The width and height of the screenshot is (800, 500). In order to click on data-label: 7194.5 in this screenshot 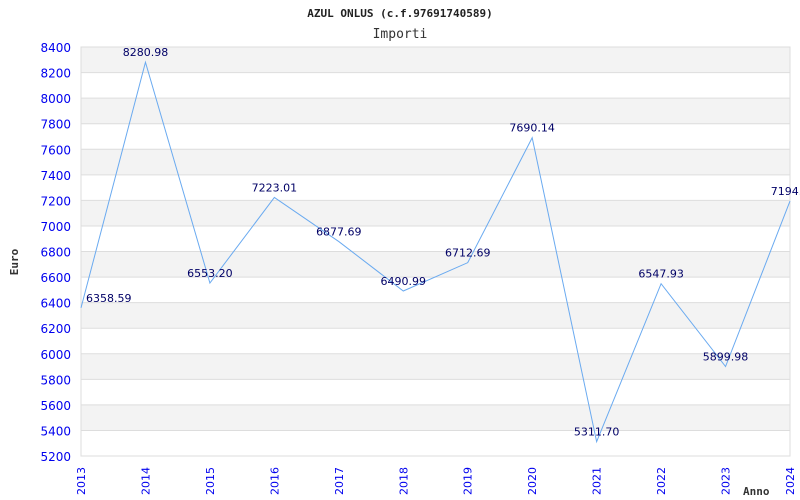, I will do `click(785, 191)`.